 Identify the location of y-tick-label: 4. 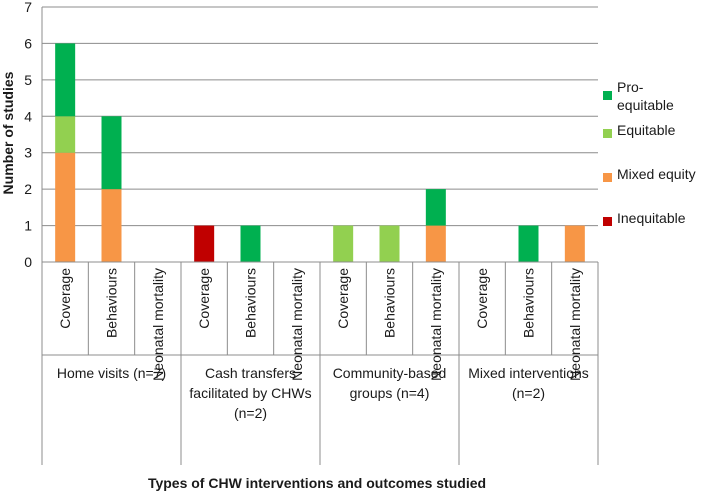
(28, 116).